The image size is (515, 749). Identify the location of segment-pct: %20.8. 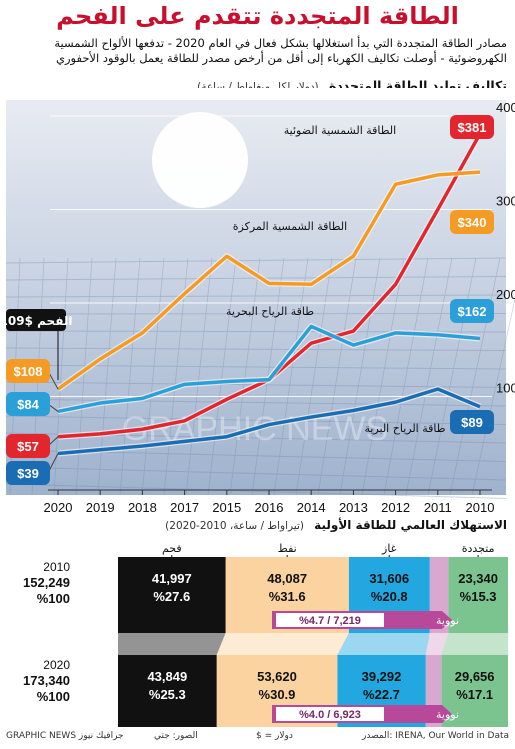
(389, 596).